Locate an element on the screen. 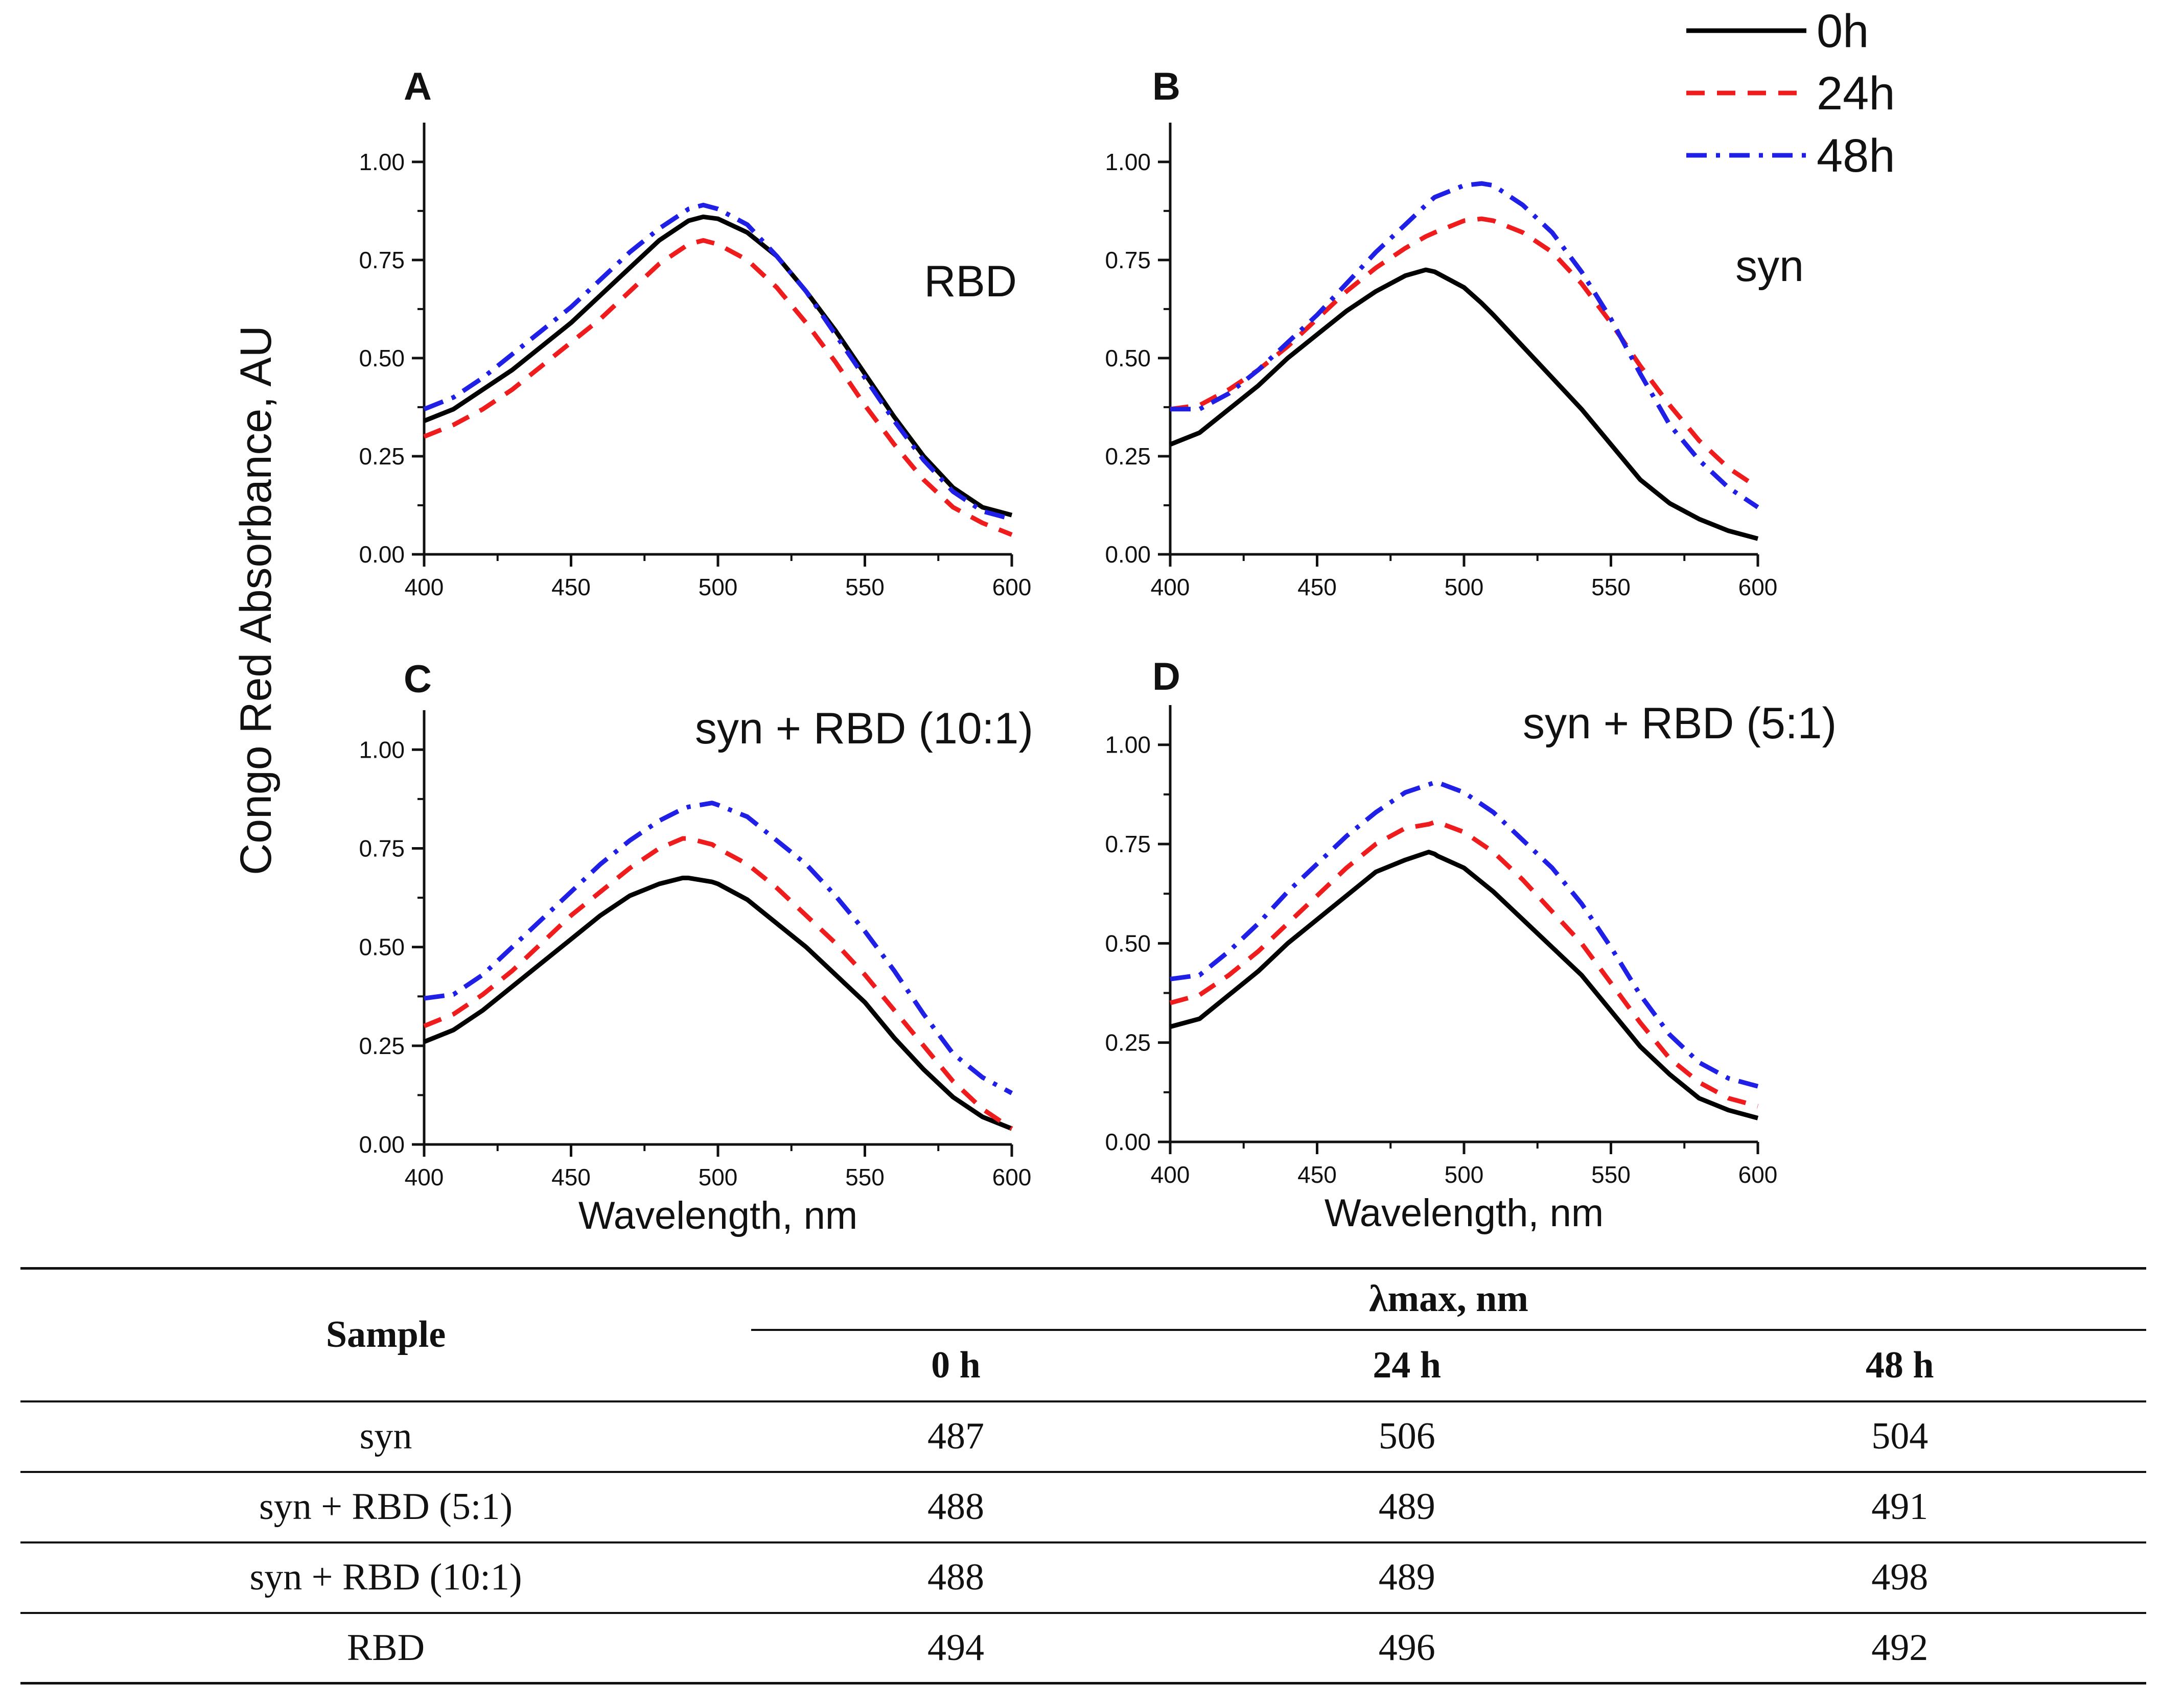 The height and width of the screenshot is (1708, 2160). col-header-0h: 0 h is located at coordinates (956, 1365).